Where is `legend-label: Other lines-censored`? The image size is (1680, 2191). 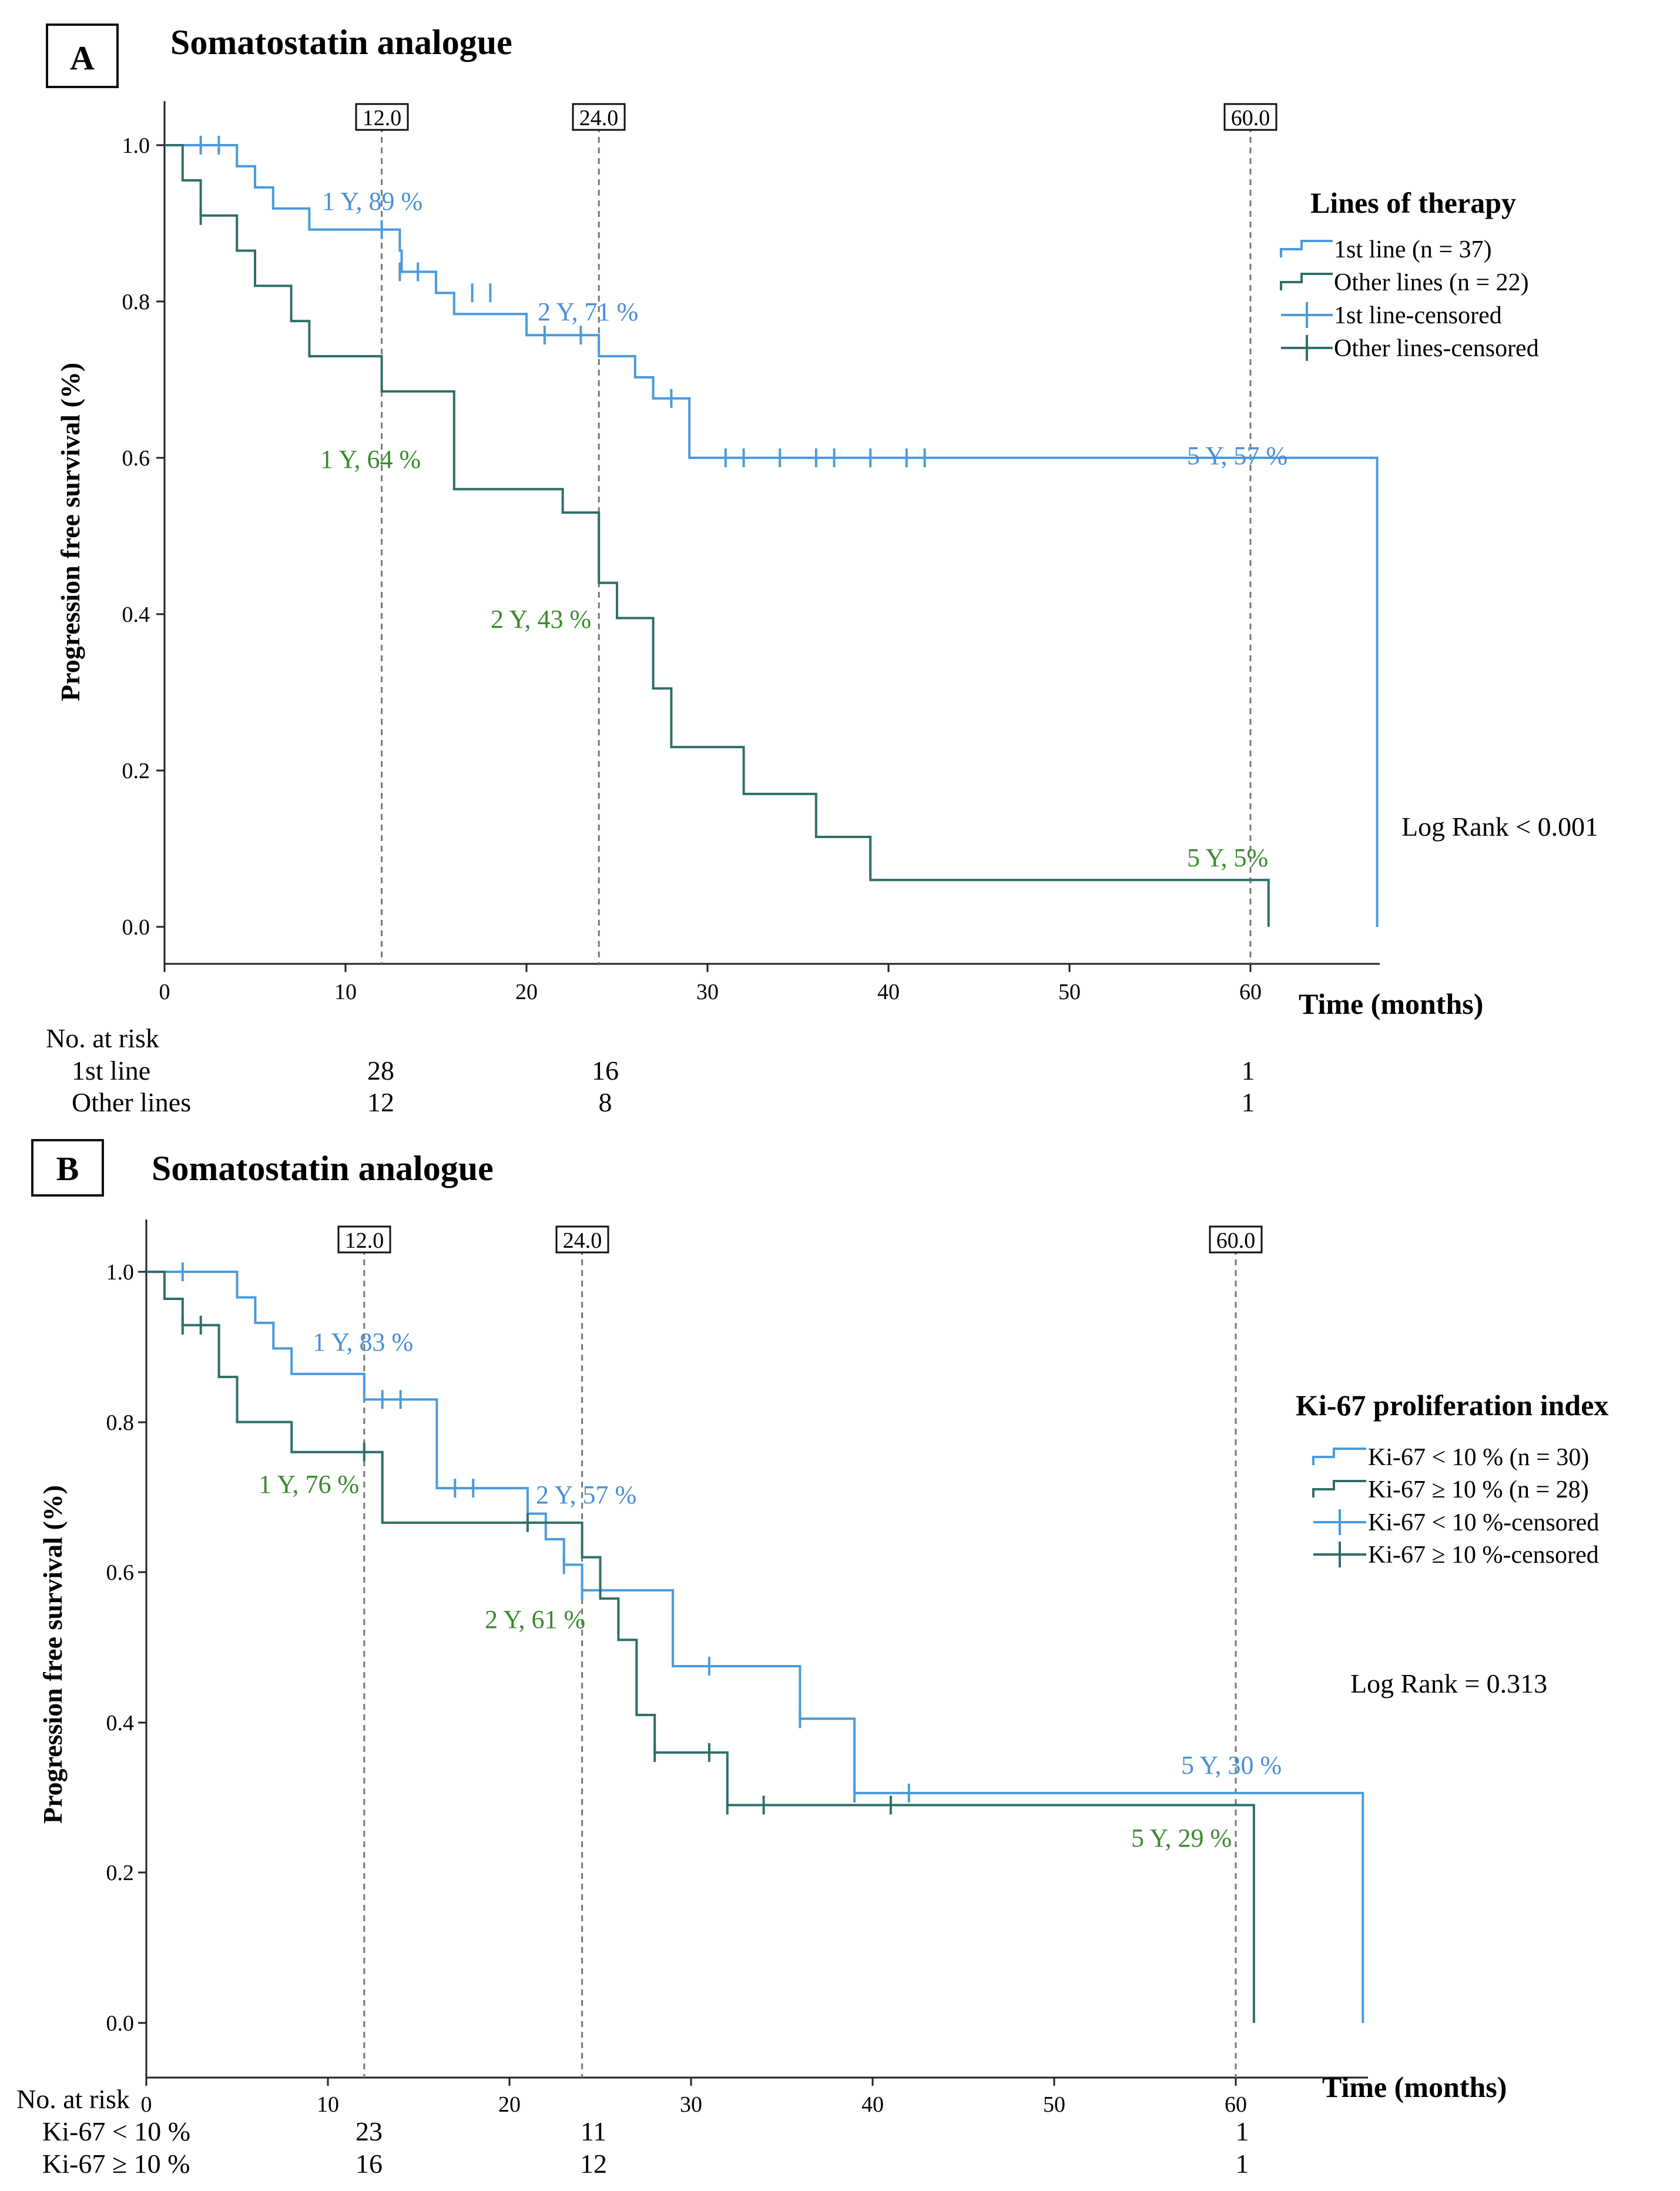 legend-label: Other lines-censored is located at coordinates (1436, 348).